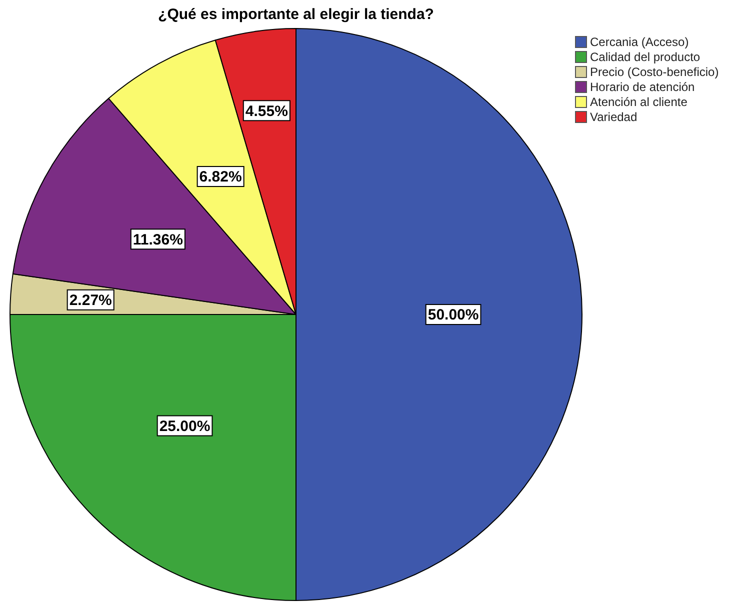 The image size is (738, 603). What do you see at coordinates (639, 102) in the screenshot?
I see `legend-label: Atención al cliente` at bounding box center [639, 102].